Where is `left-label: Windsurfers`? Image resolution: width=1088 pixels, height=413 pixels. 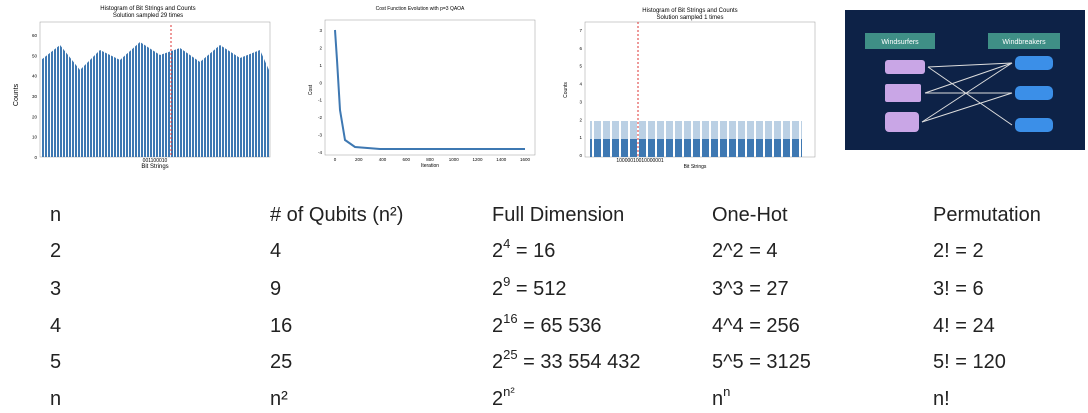
left-label: Windsurfers is located at coordinates (900, 42).